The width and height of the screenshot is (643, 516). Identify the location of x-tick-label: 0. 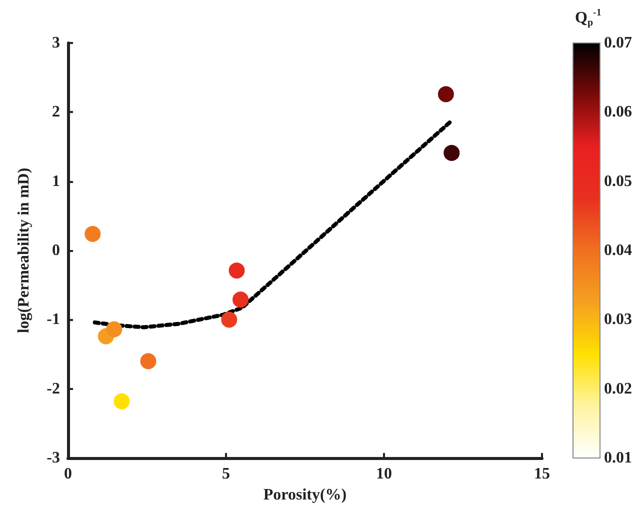
(68, 474).